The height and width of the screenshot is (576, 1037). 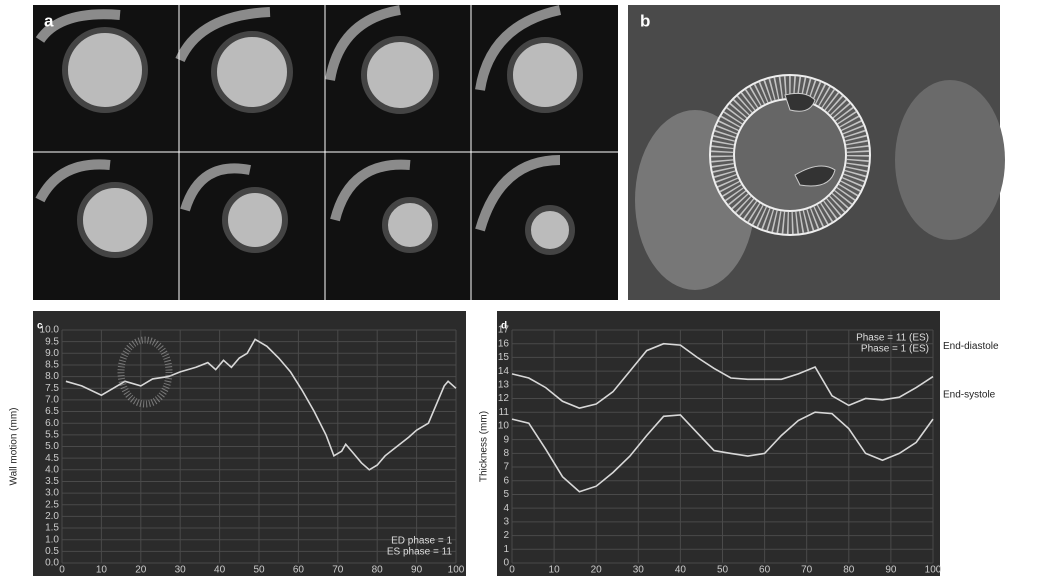 What do you see at coordinates (52, 493) in the screenshot?
I see `y-tick-label: 3.0` at bounding box center [52, 493].